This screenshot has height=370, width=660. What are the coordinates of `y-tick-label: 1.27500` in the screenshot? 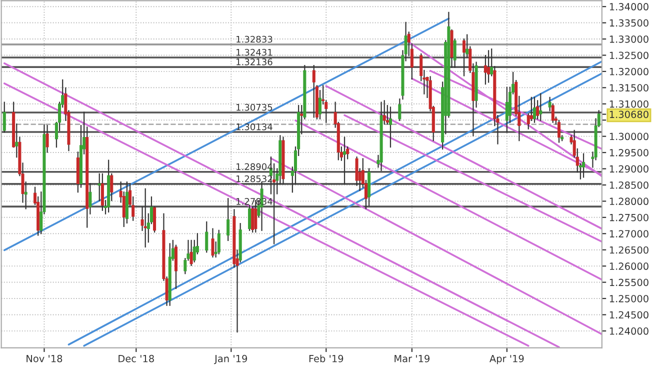 It's located at (629, 218).